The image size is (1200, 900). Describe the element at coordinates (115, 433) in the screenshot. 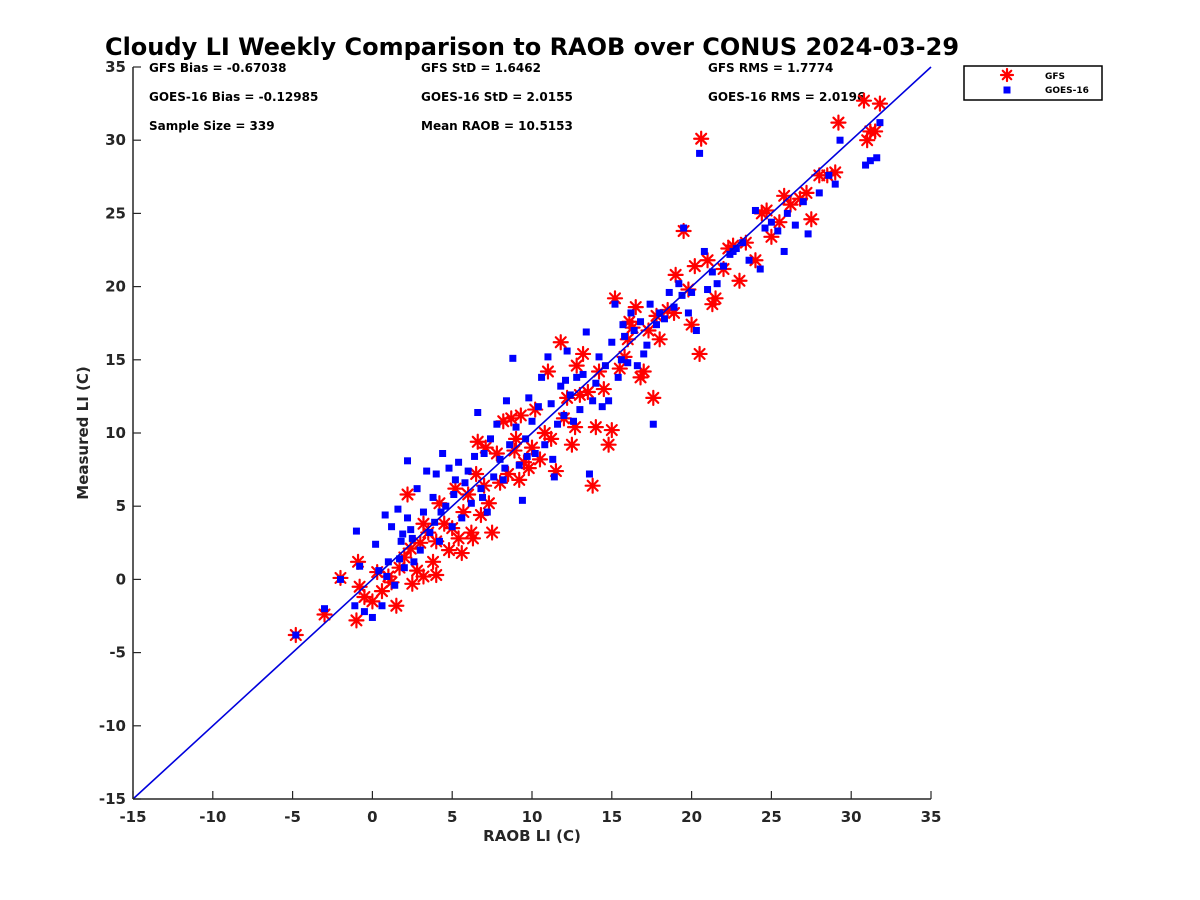

I see `y-tick-label: 10` at that location.